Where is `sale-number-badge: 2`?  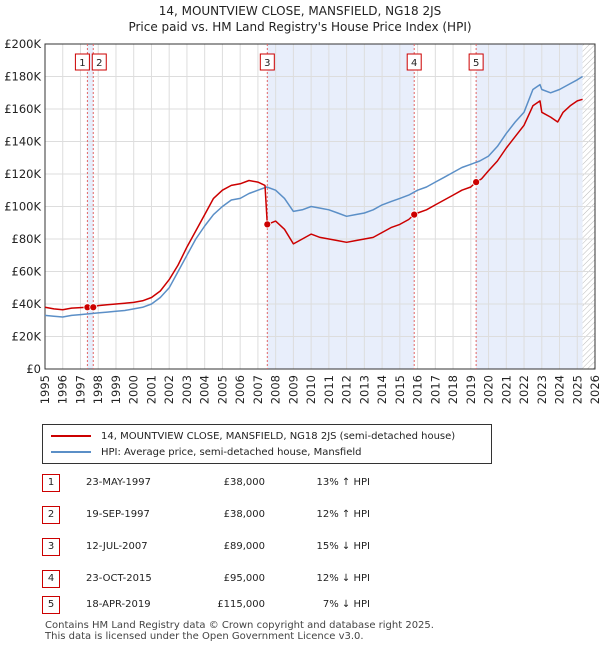
sale-number-badge: 2 is located at coordinates (51, 515).